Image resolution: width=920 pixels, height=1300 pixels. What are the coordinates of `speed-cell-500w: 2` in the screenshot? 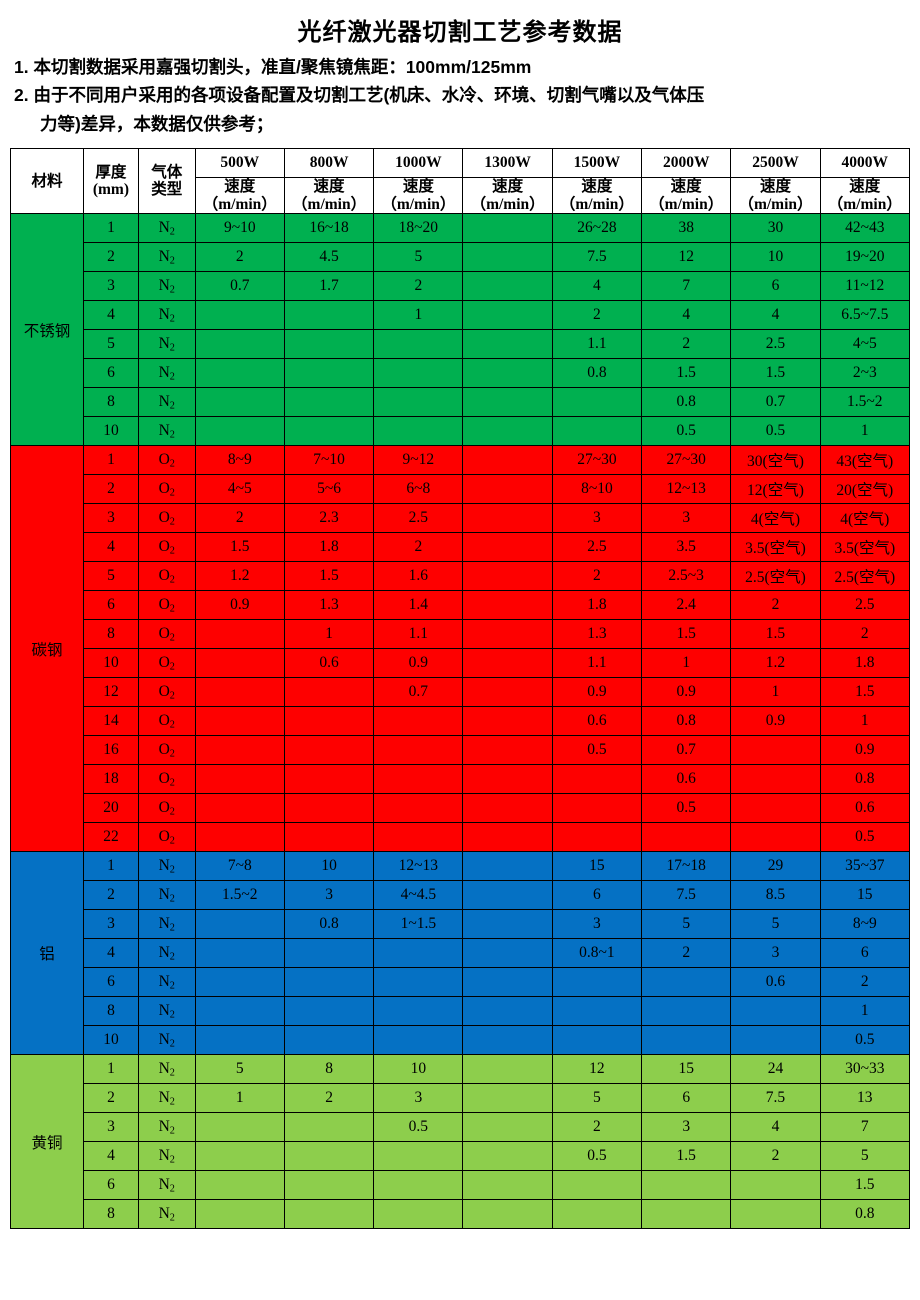 It's located at (239, 518).